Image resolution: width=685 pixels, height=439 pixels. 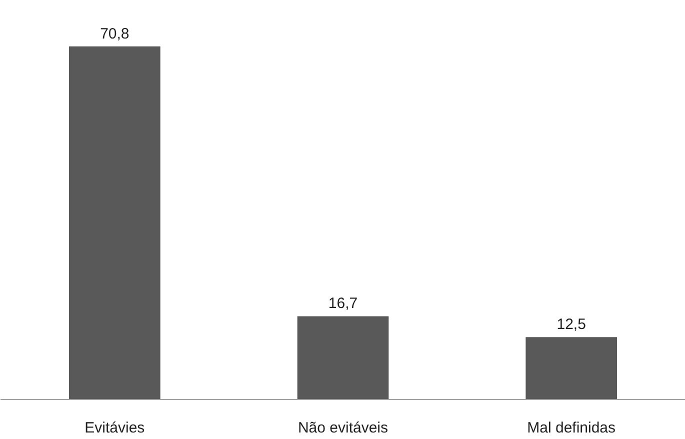 I want to click on data-label: 16,7, so click(x=343, y=303).